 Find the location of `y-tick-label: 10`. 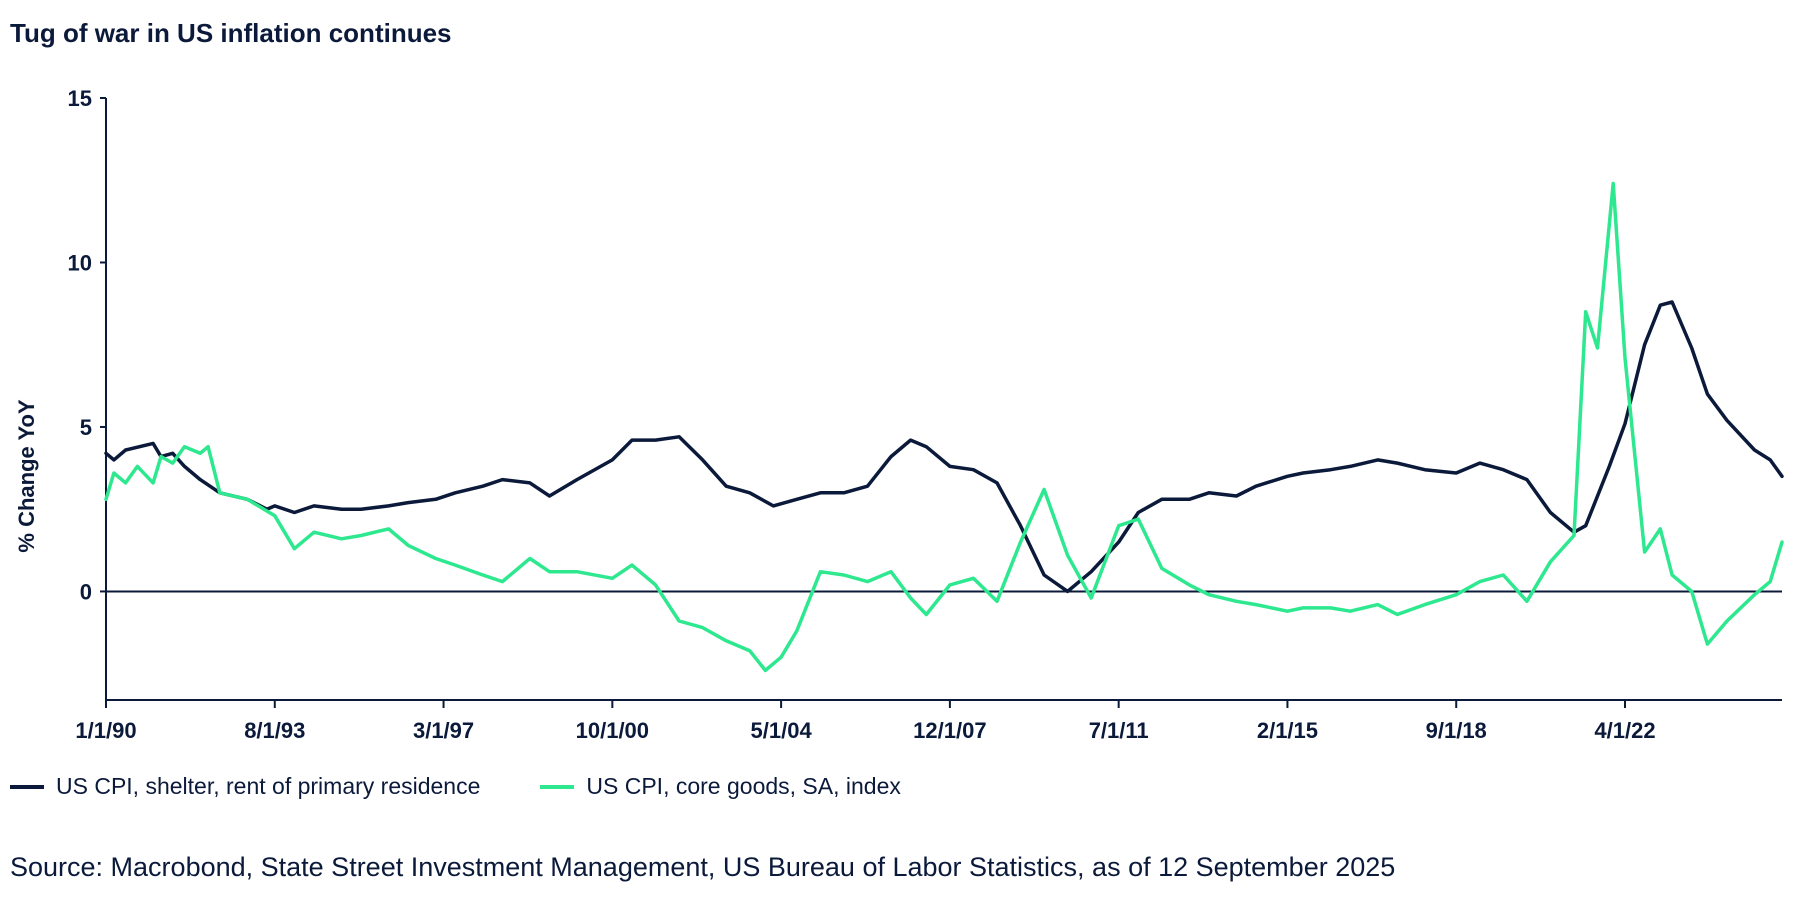

y-tick-label: 10 is located at coordinates (80, 262).